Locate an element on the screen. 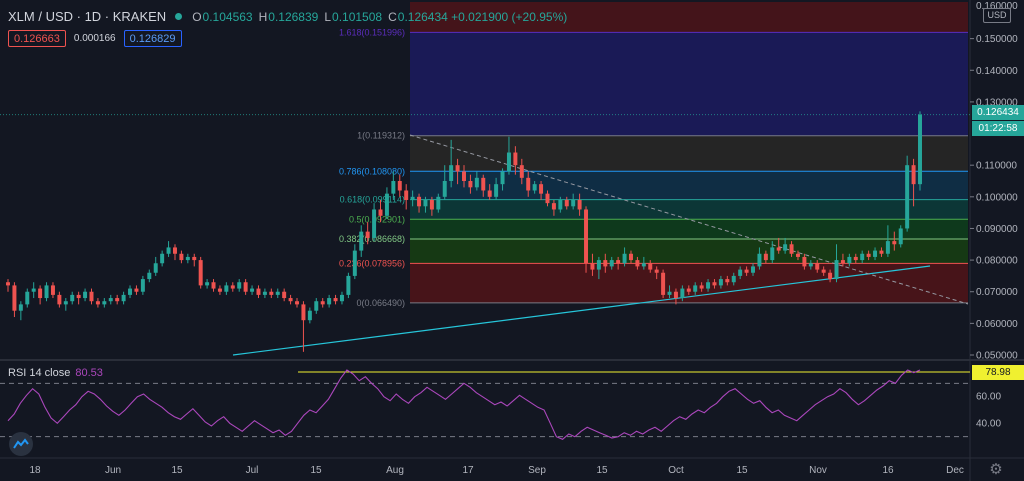 The height and width of the screenshot is (481, 1024). price-tick-label: 0.060000 is located at coordinates (997, 324).